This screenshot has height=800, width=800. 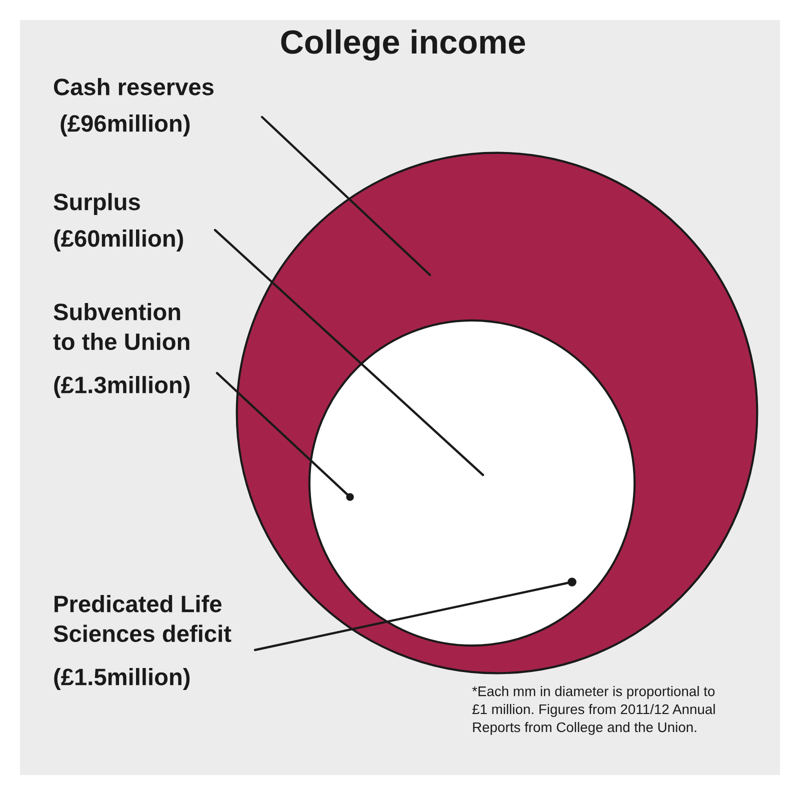 I want to click on data-label: (£1.5million), so click(x=122, y=679).